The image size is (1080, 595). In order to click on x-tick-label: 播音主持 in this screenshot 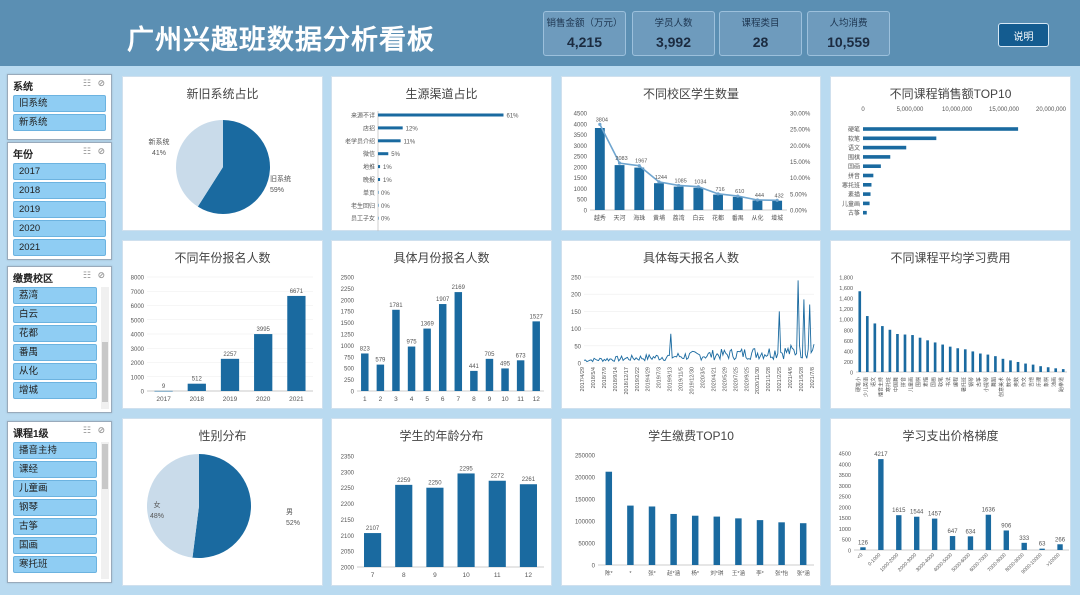, I will do `click(880, 387)`.